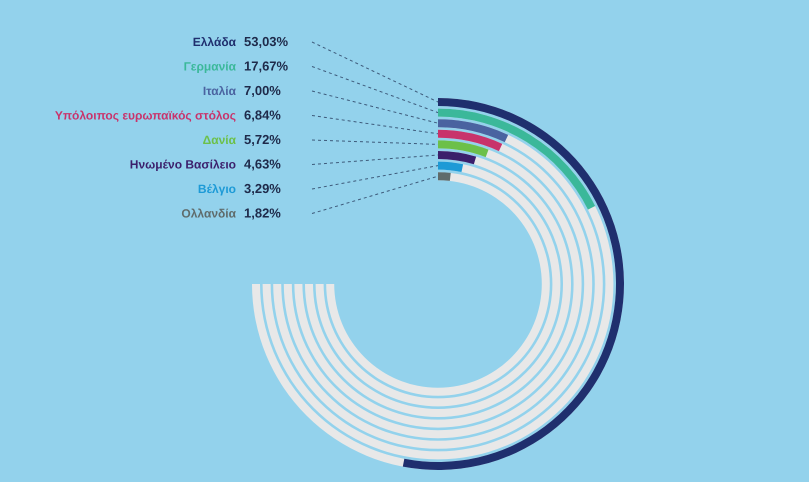  I want to click on data-label: 1,82%, so click(263, 213).